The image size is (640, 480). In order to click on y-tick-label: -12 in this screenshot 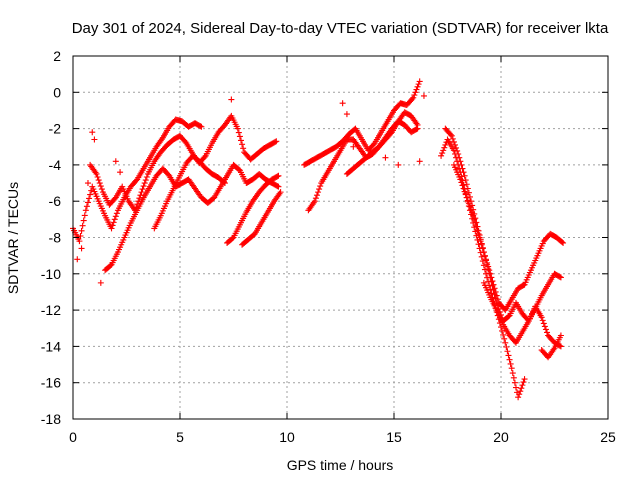, I will do `click(51, 310)`.